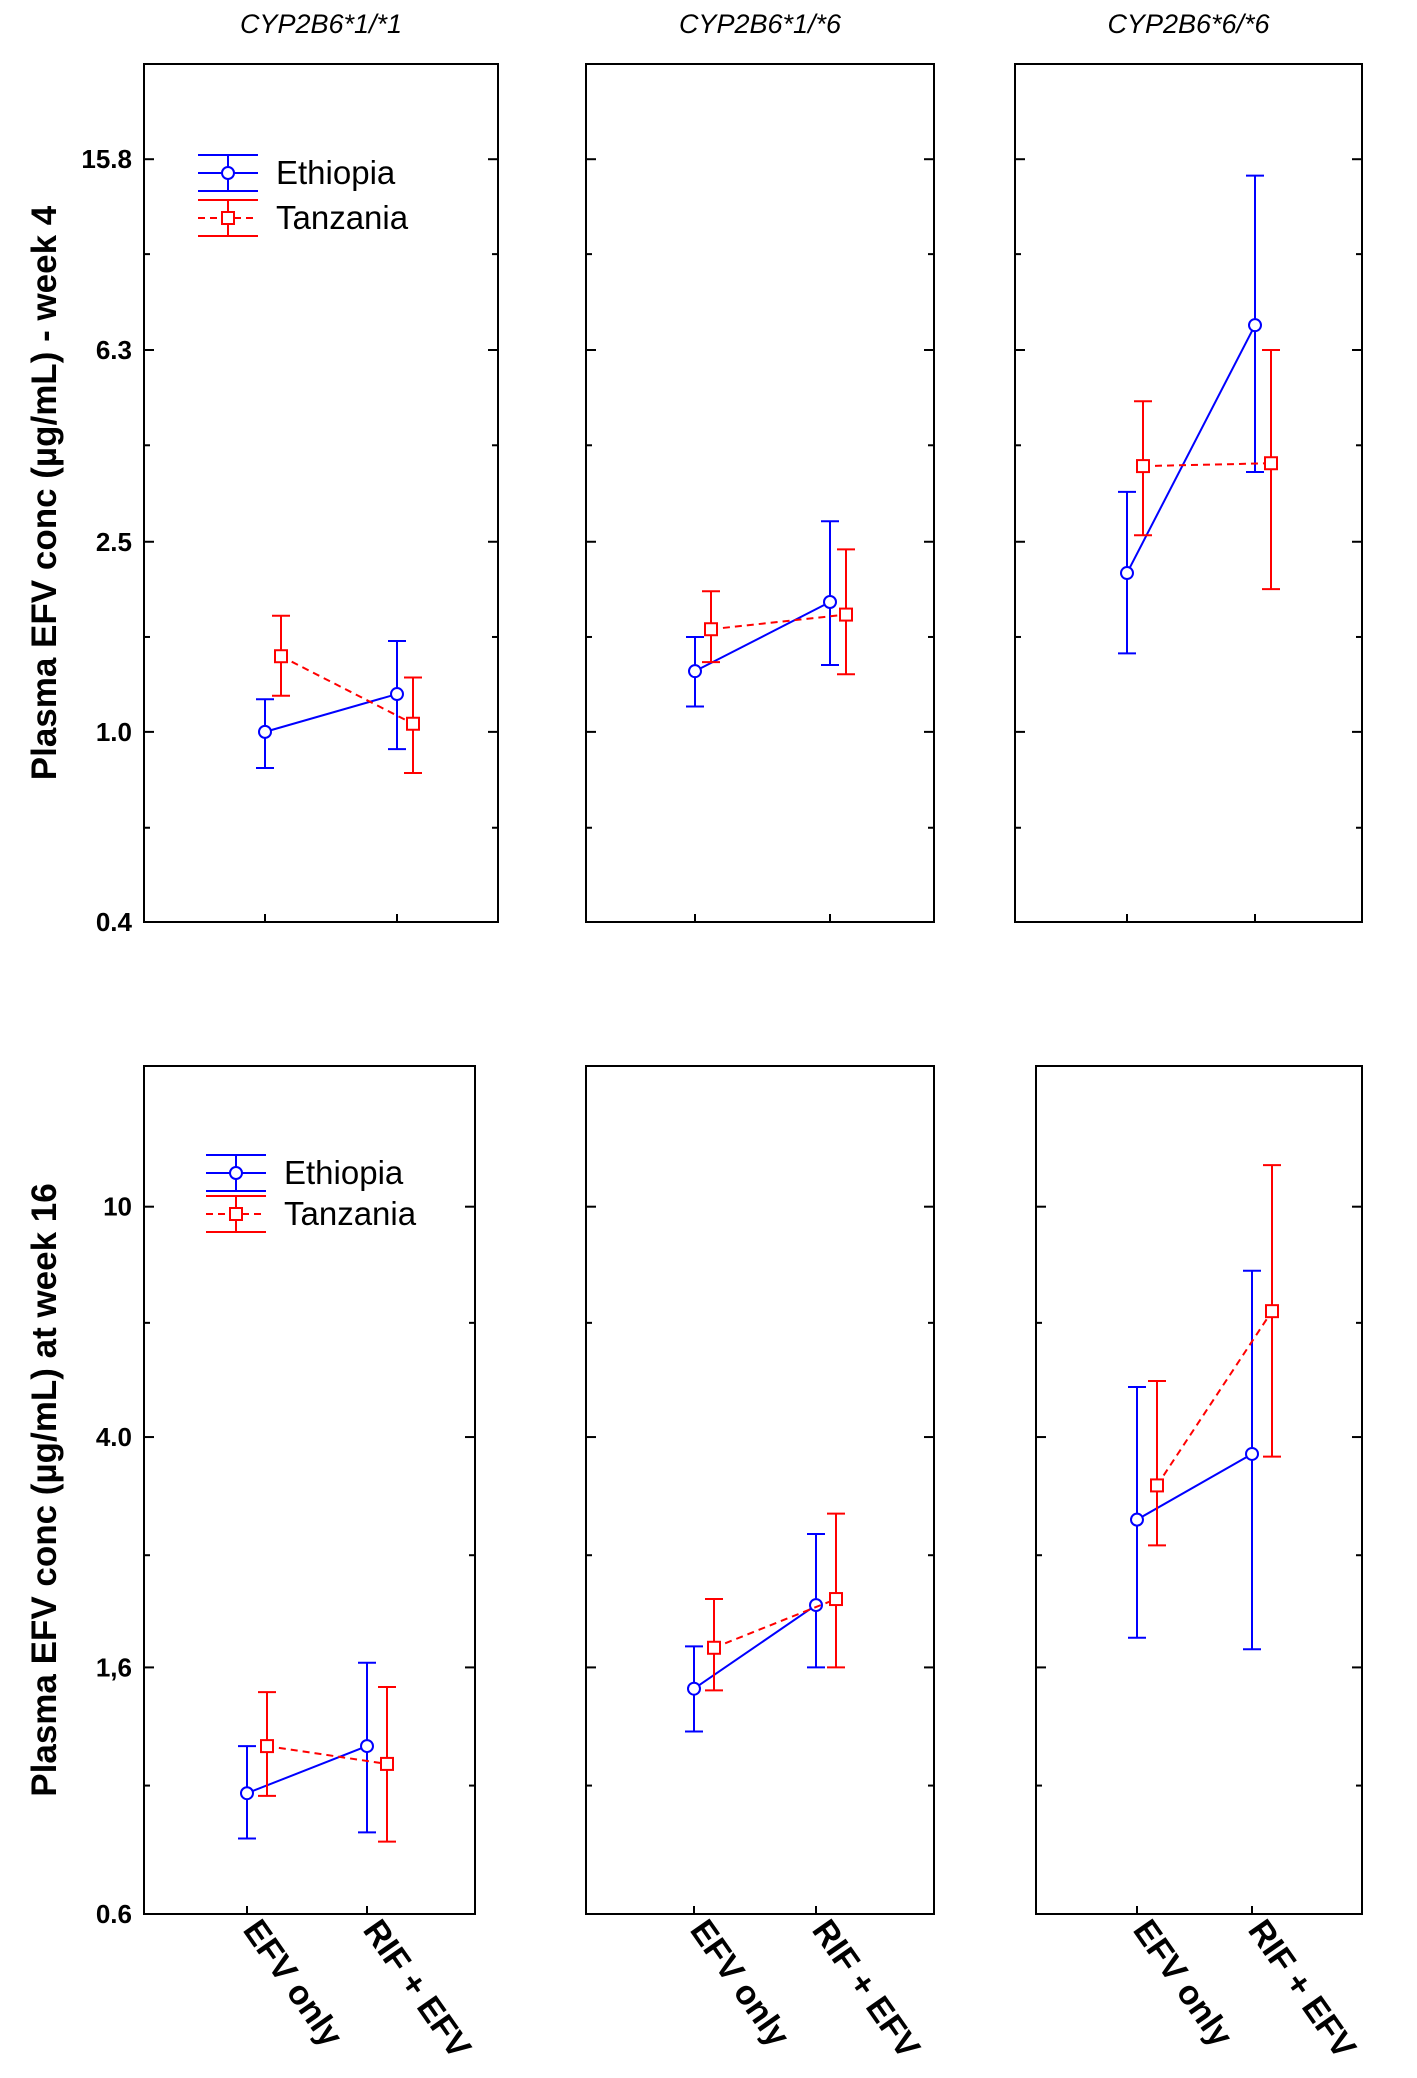 Image resolution: width=1417 pixels, height=2078 pixels. I want to click on y-tick-label: 15.8, so click(106, 159).